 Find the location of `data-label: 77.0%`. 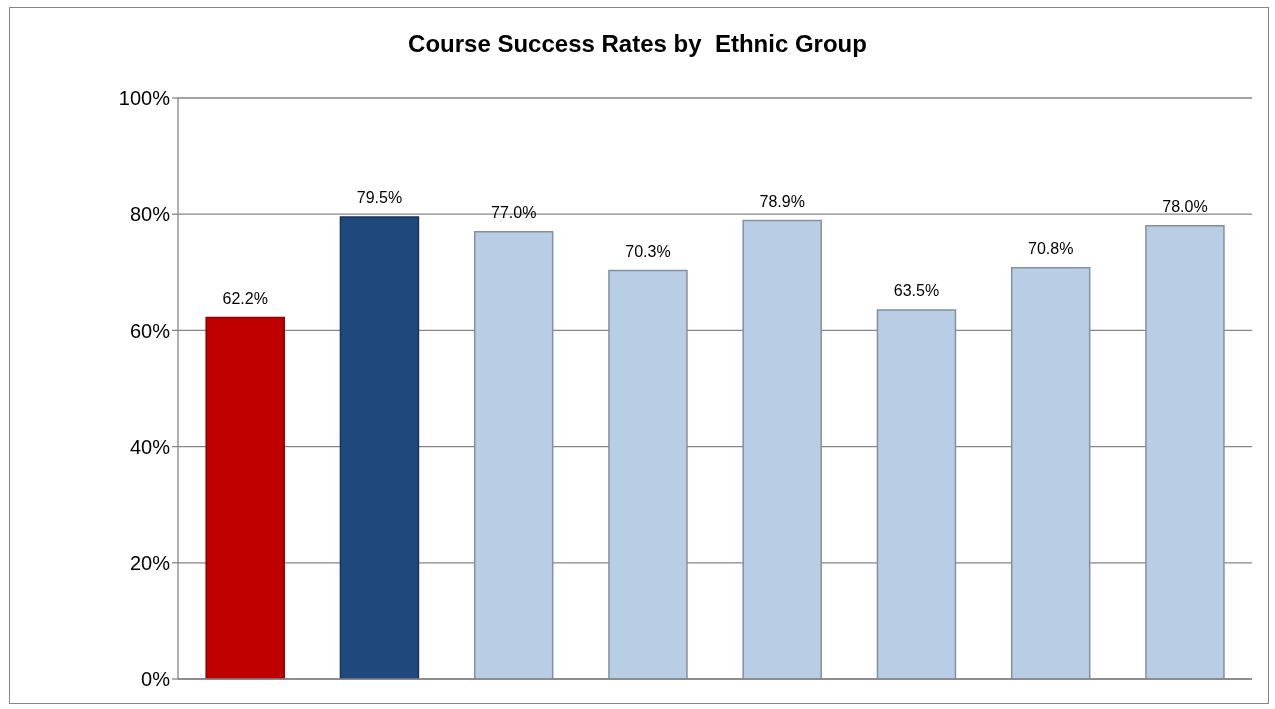

data-label: 77.0% is located at coordinates (514, 212).